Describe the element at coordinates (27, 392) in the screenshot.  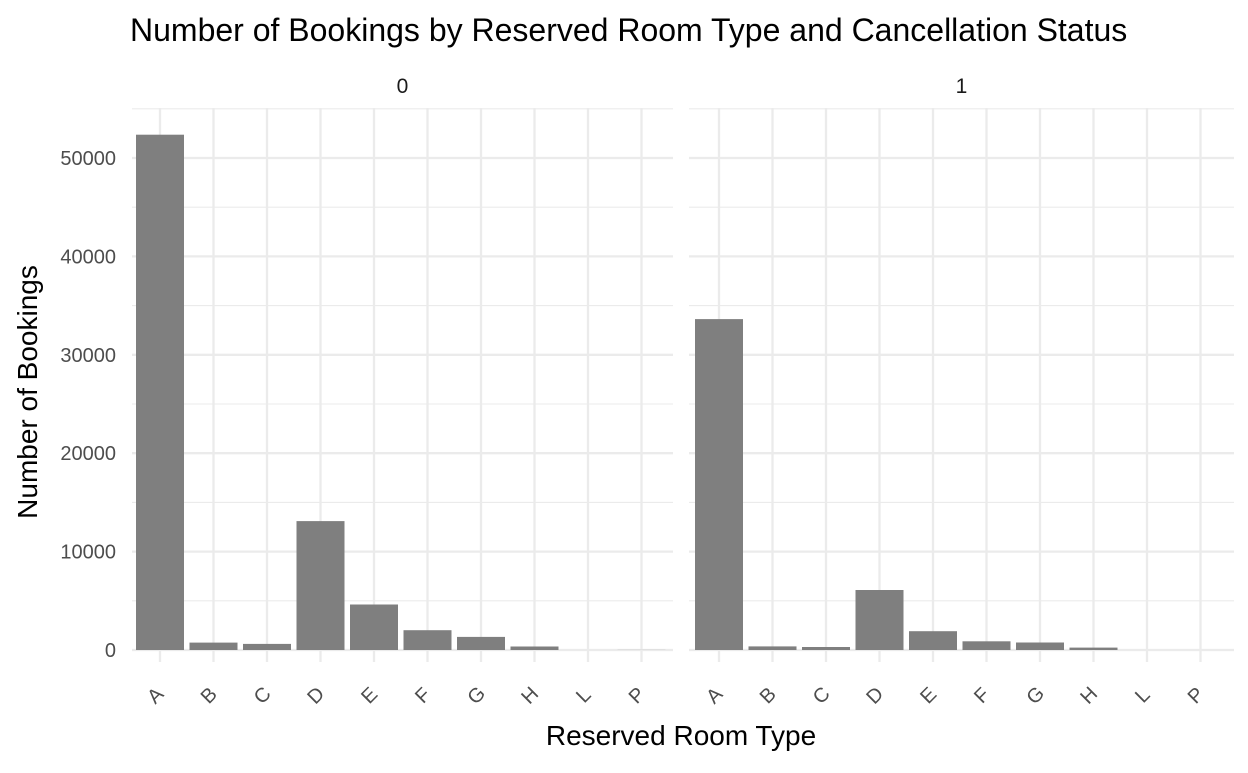
I see `y-axis-title: Number of Bookings` at that location.